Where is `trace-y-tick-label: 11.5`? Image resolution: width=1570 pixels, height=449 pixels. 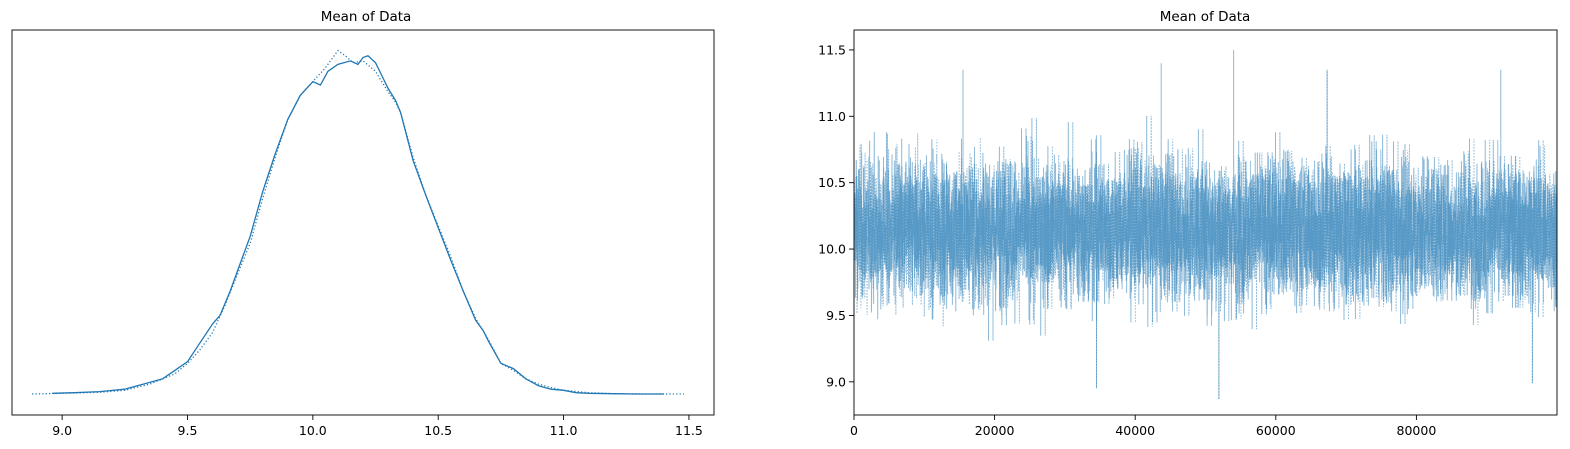 trace-y-tick-label: 11.5 is located at coordinates (832, 49).